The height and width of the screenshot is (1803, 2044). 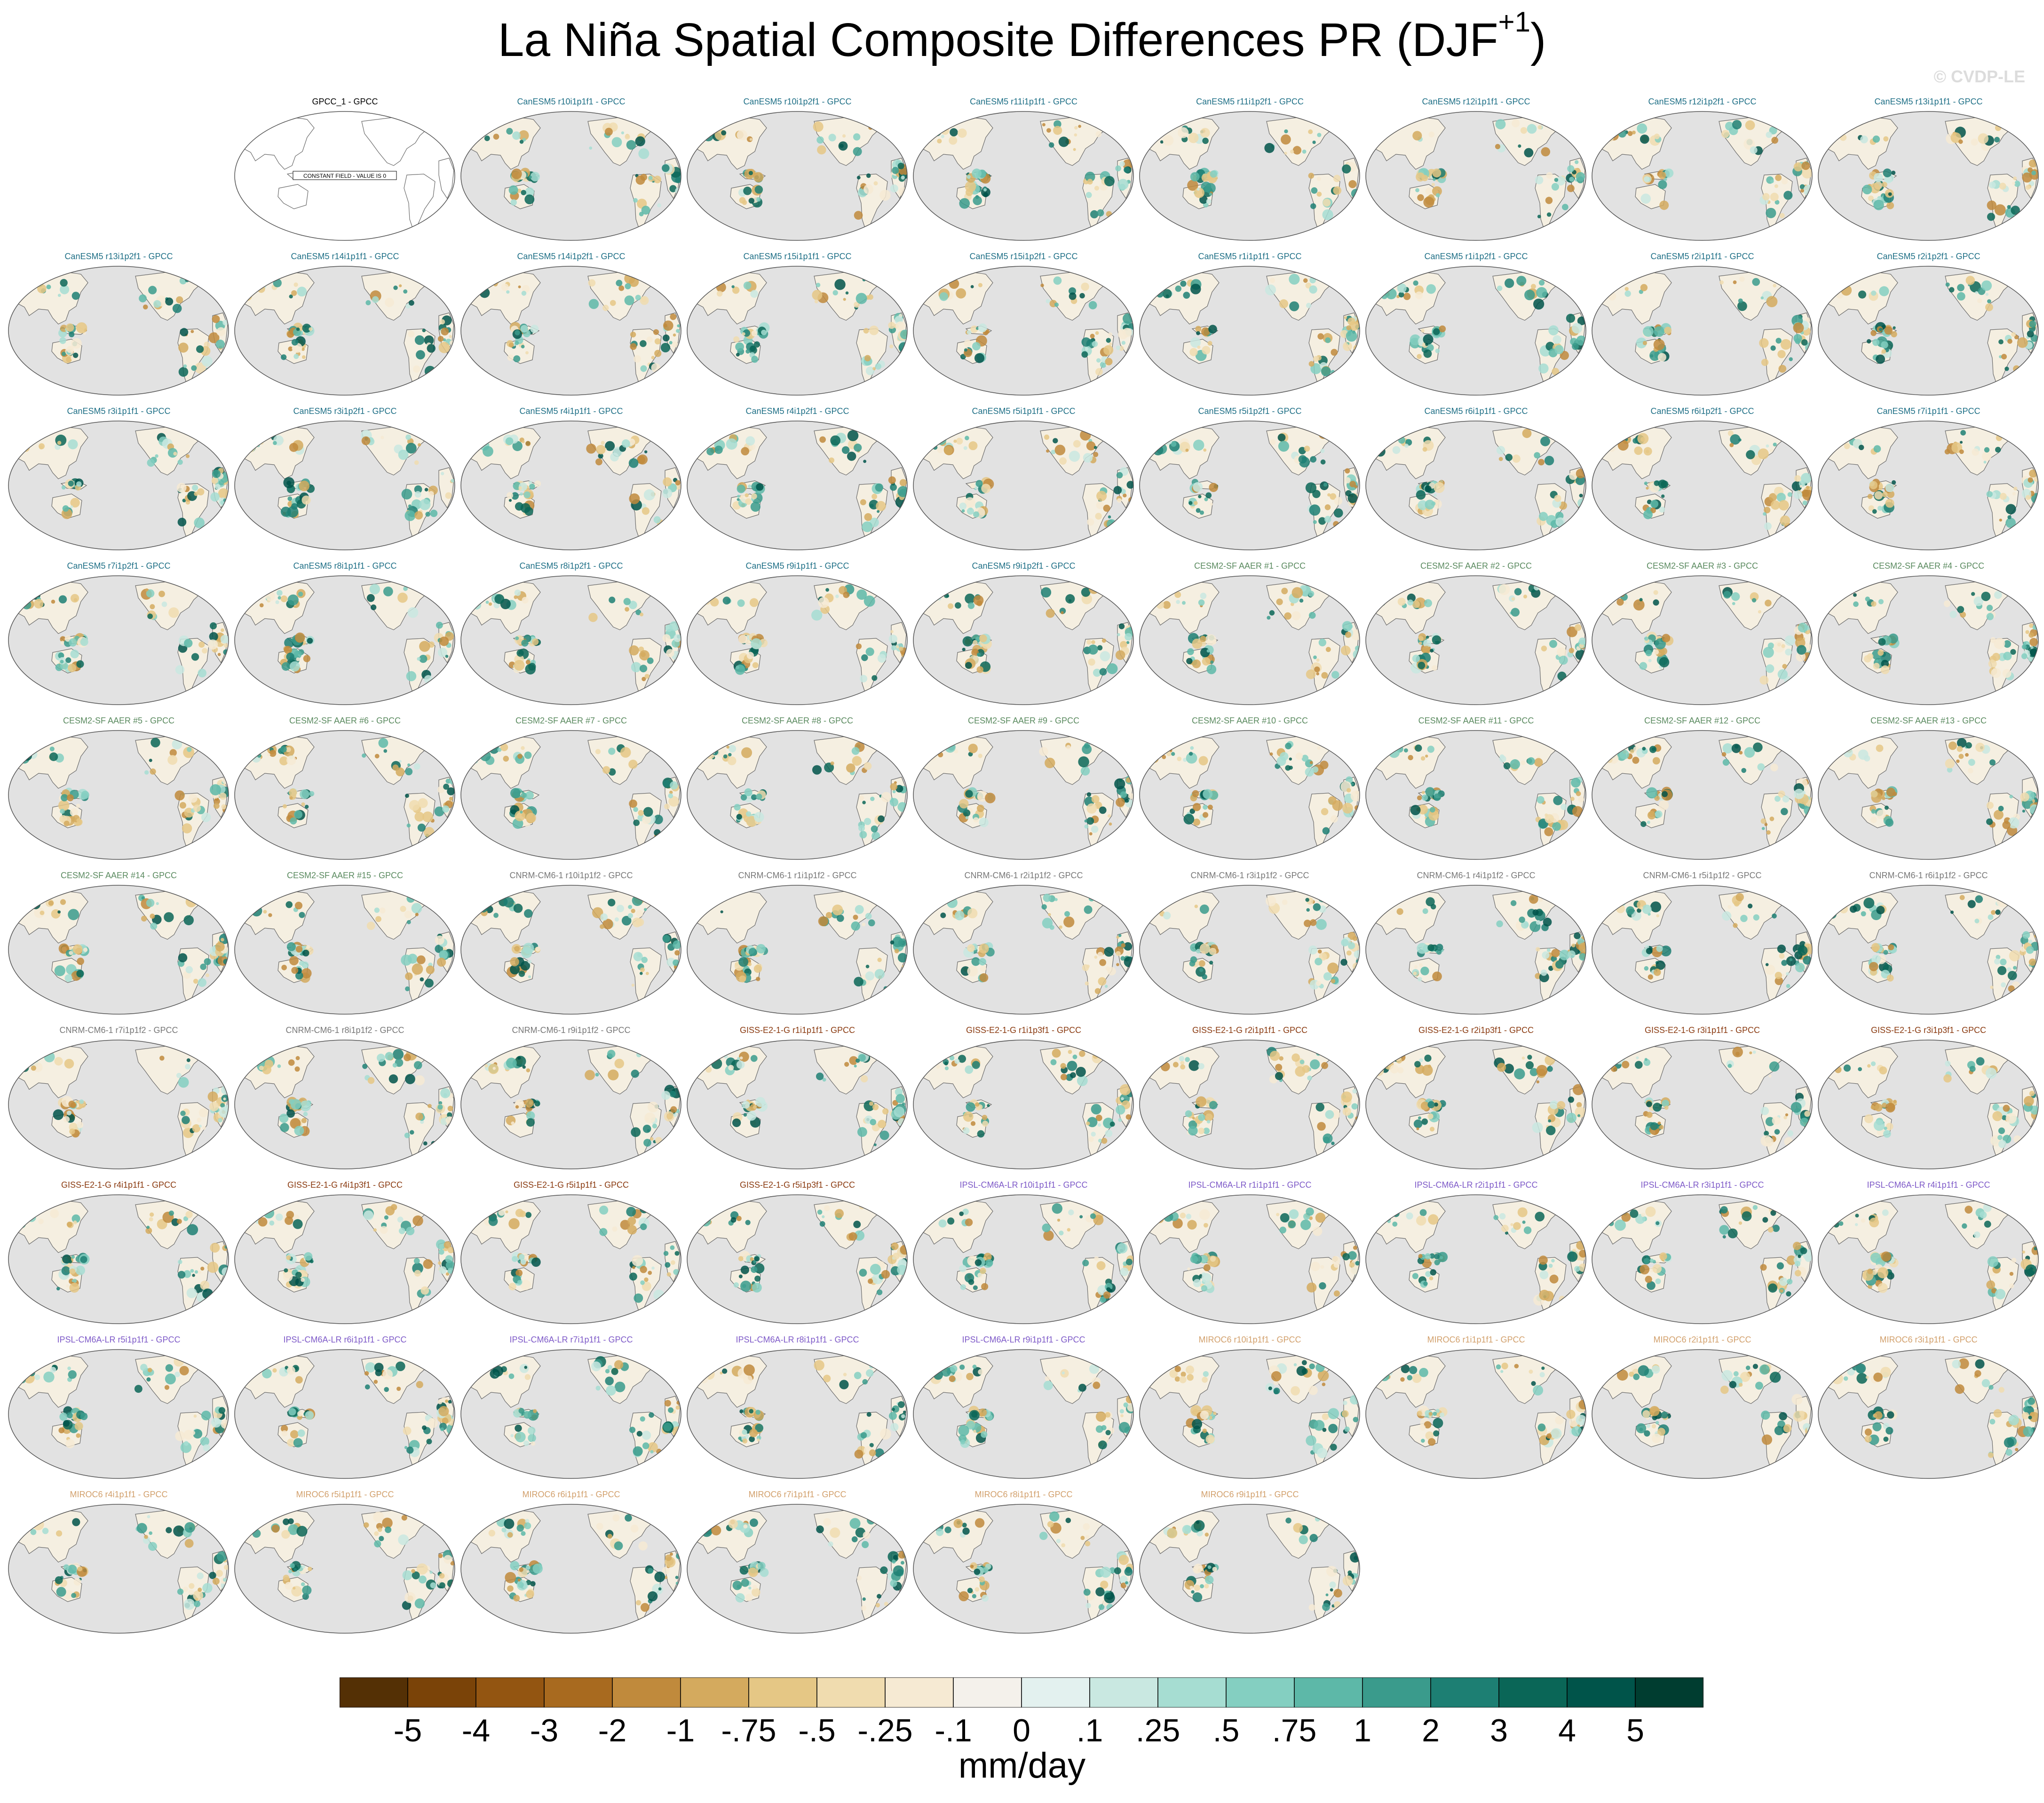 I want to click on map-panel: CanESM5 r15i1p2f1 - GPCC, so click(x=1024, y=324).